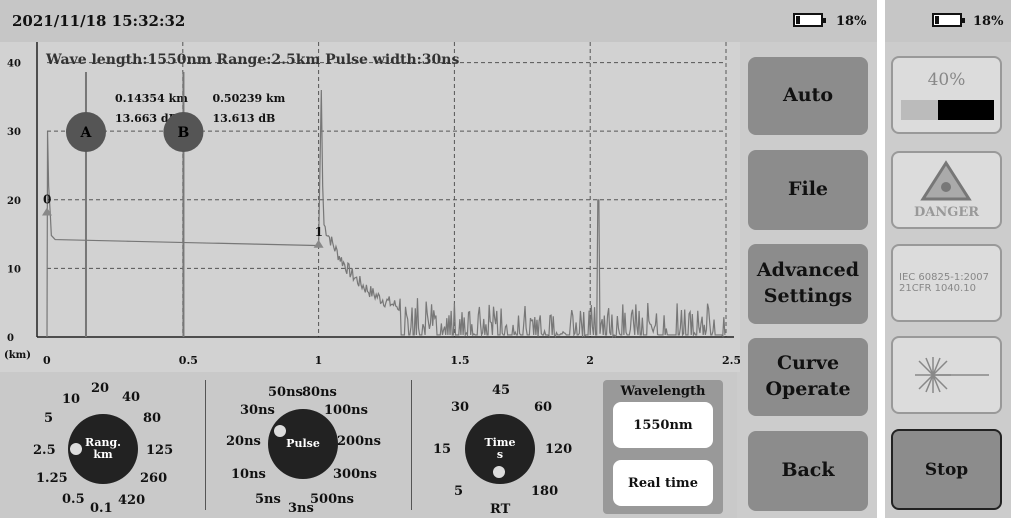 The image size is (1011, 518). I want to click on x-tick-label: 0.5, so click(188, 360).